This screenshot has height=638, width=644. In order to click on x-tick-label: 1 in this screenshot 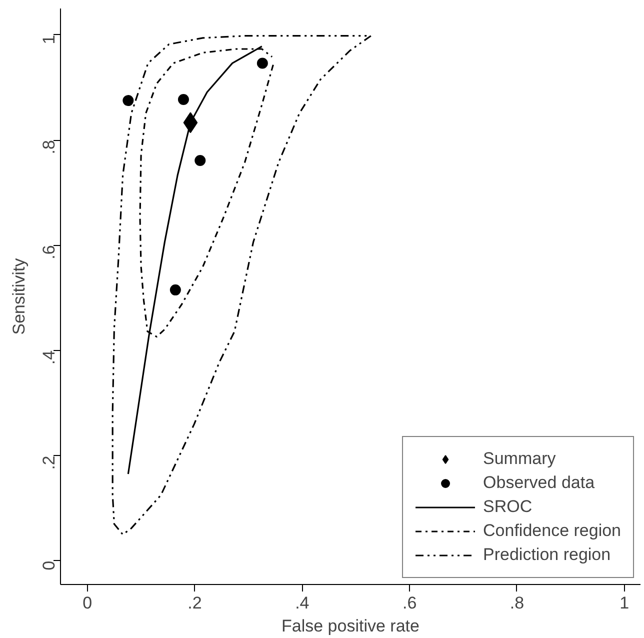, I will do `click(625, 603)`.